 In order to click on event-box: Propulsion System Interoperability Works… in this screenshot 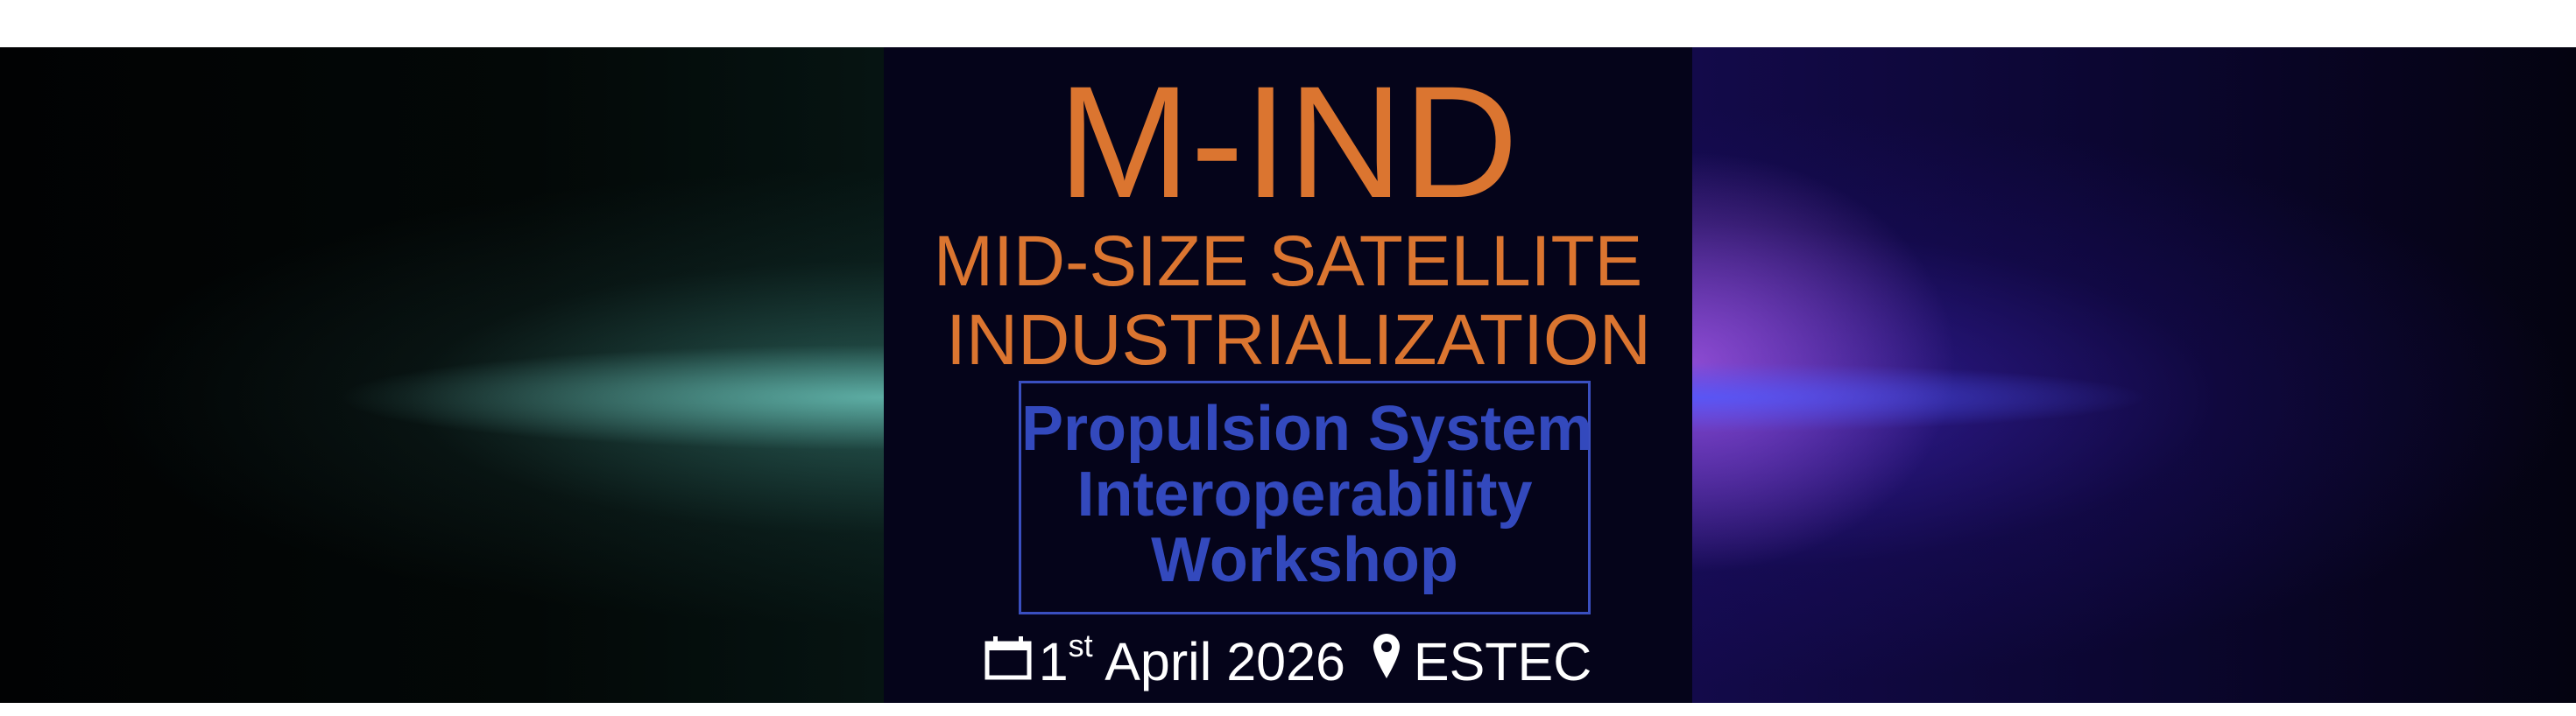, I will do `click(1306, 497)`.